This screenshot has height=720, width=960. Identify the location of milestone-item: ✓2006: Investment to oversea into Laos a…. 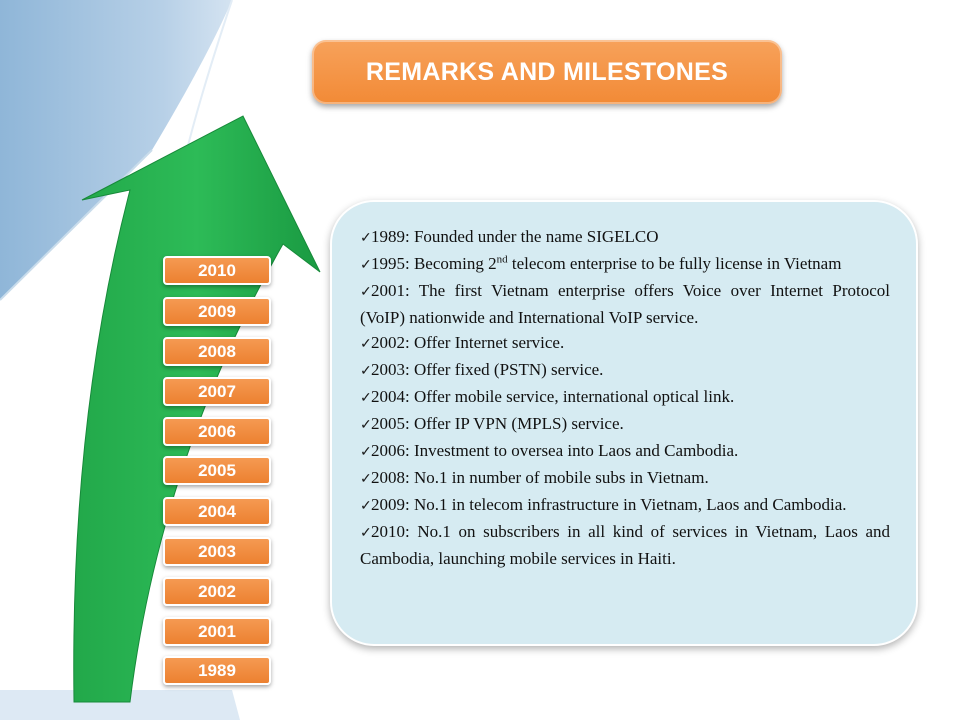
(625, 451).